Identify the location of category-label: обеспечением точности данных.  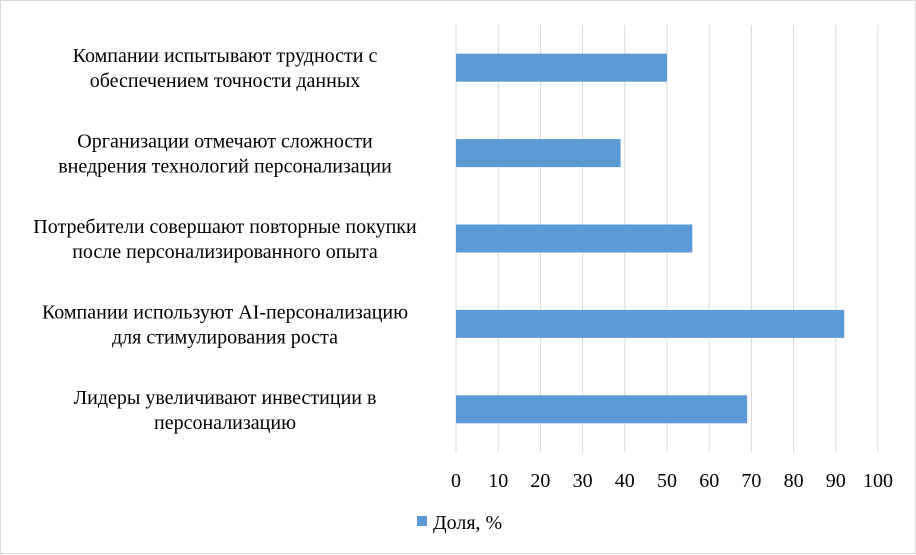
(225, 81).